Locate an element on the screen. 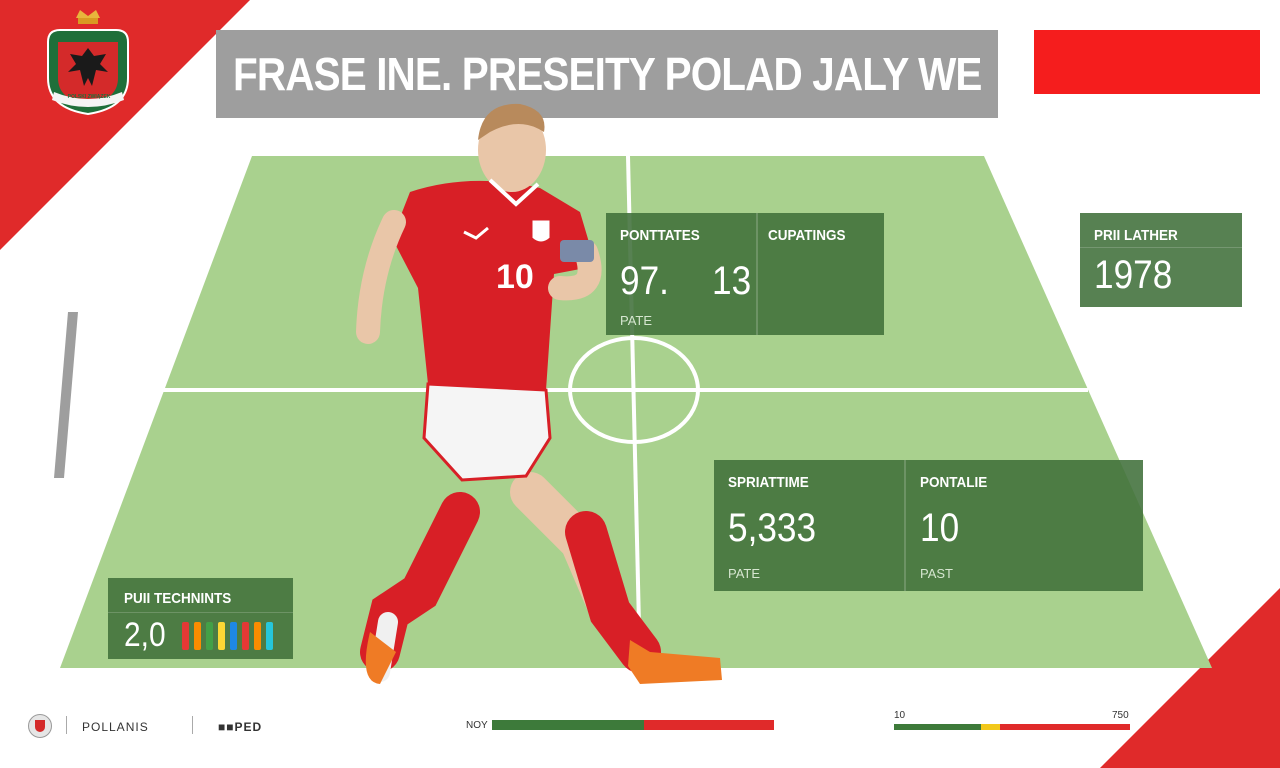  footer-tag: ■■PED is located at coordinates (240, 727).